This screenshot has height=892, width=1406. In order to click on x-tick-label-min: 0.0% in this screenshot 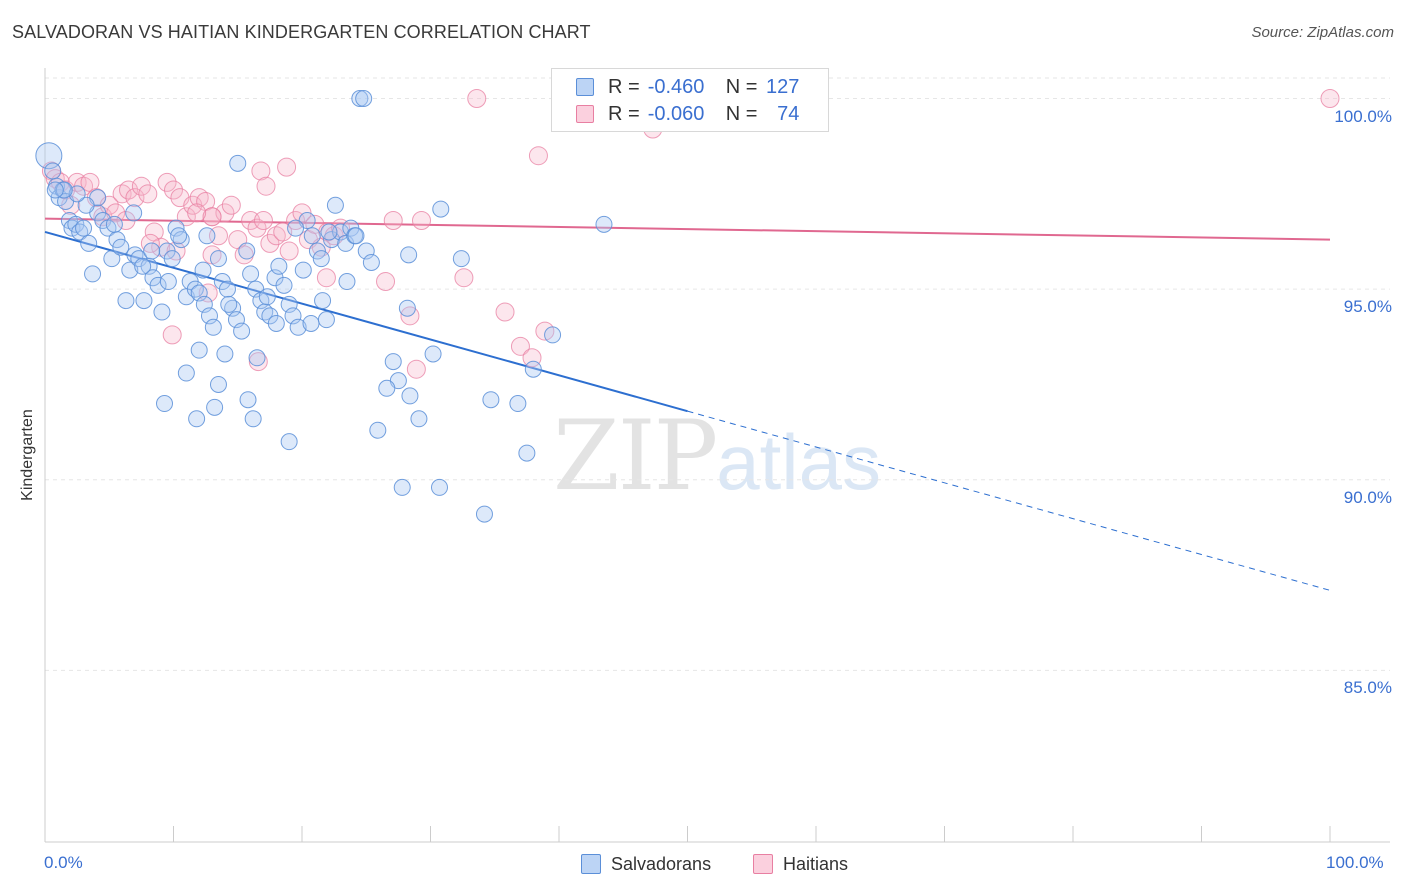, I will do `click(63, 862)`.